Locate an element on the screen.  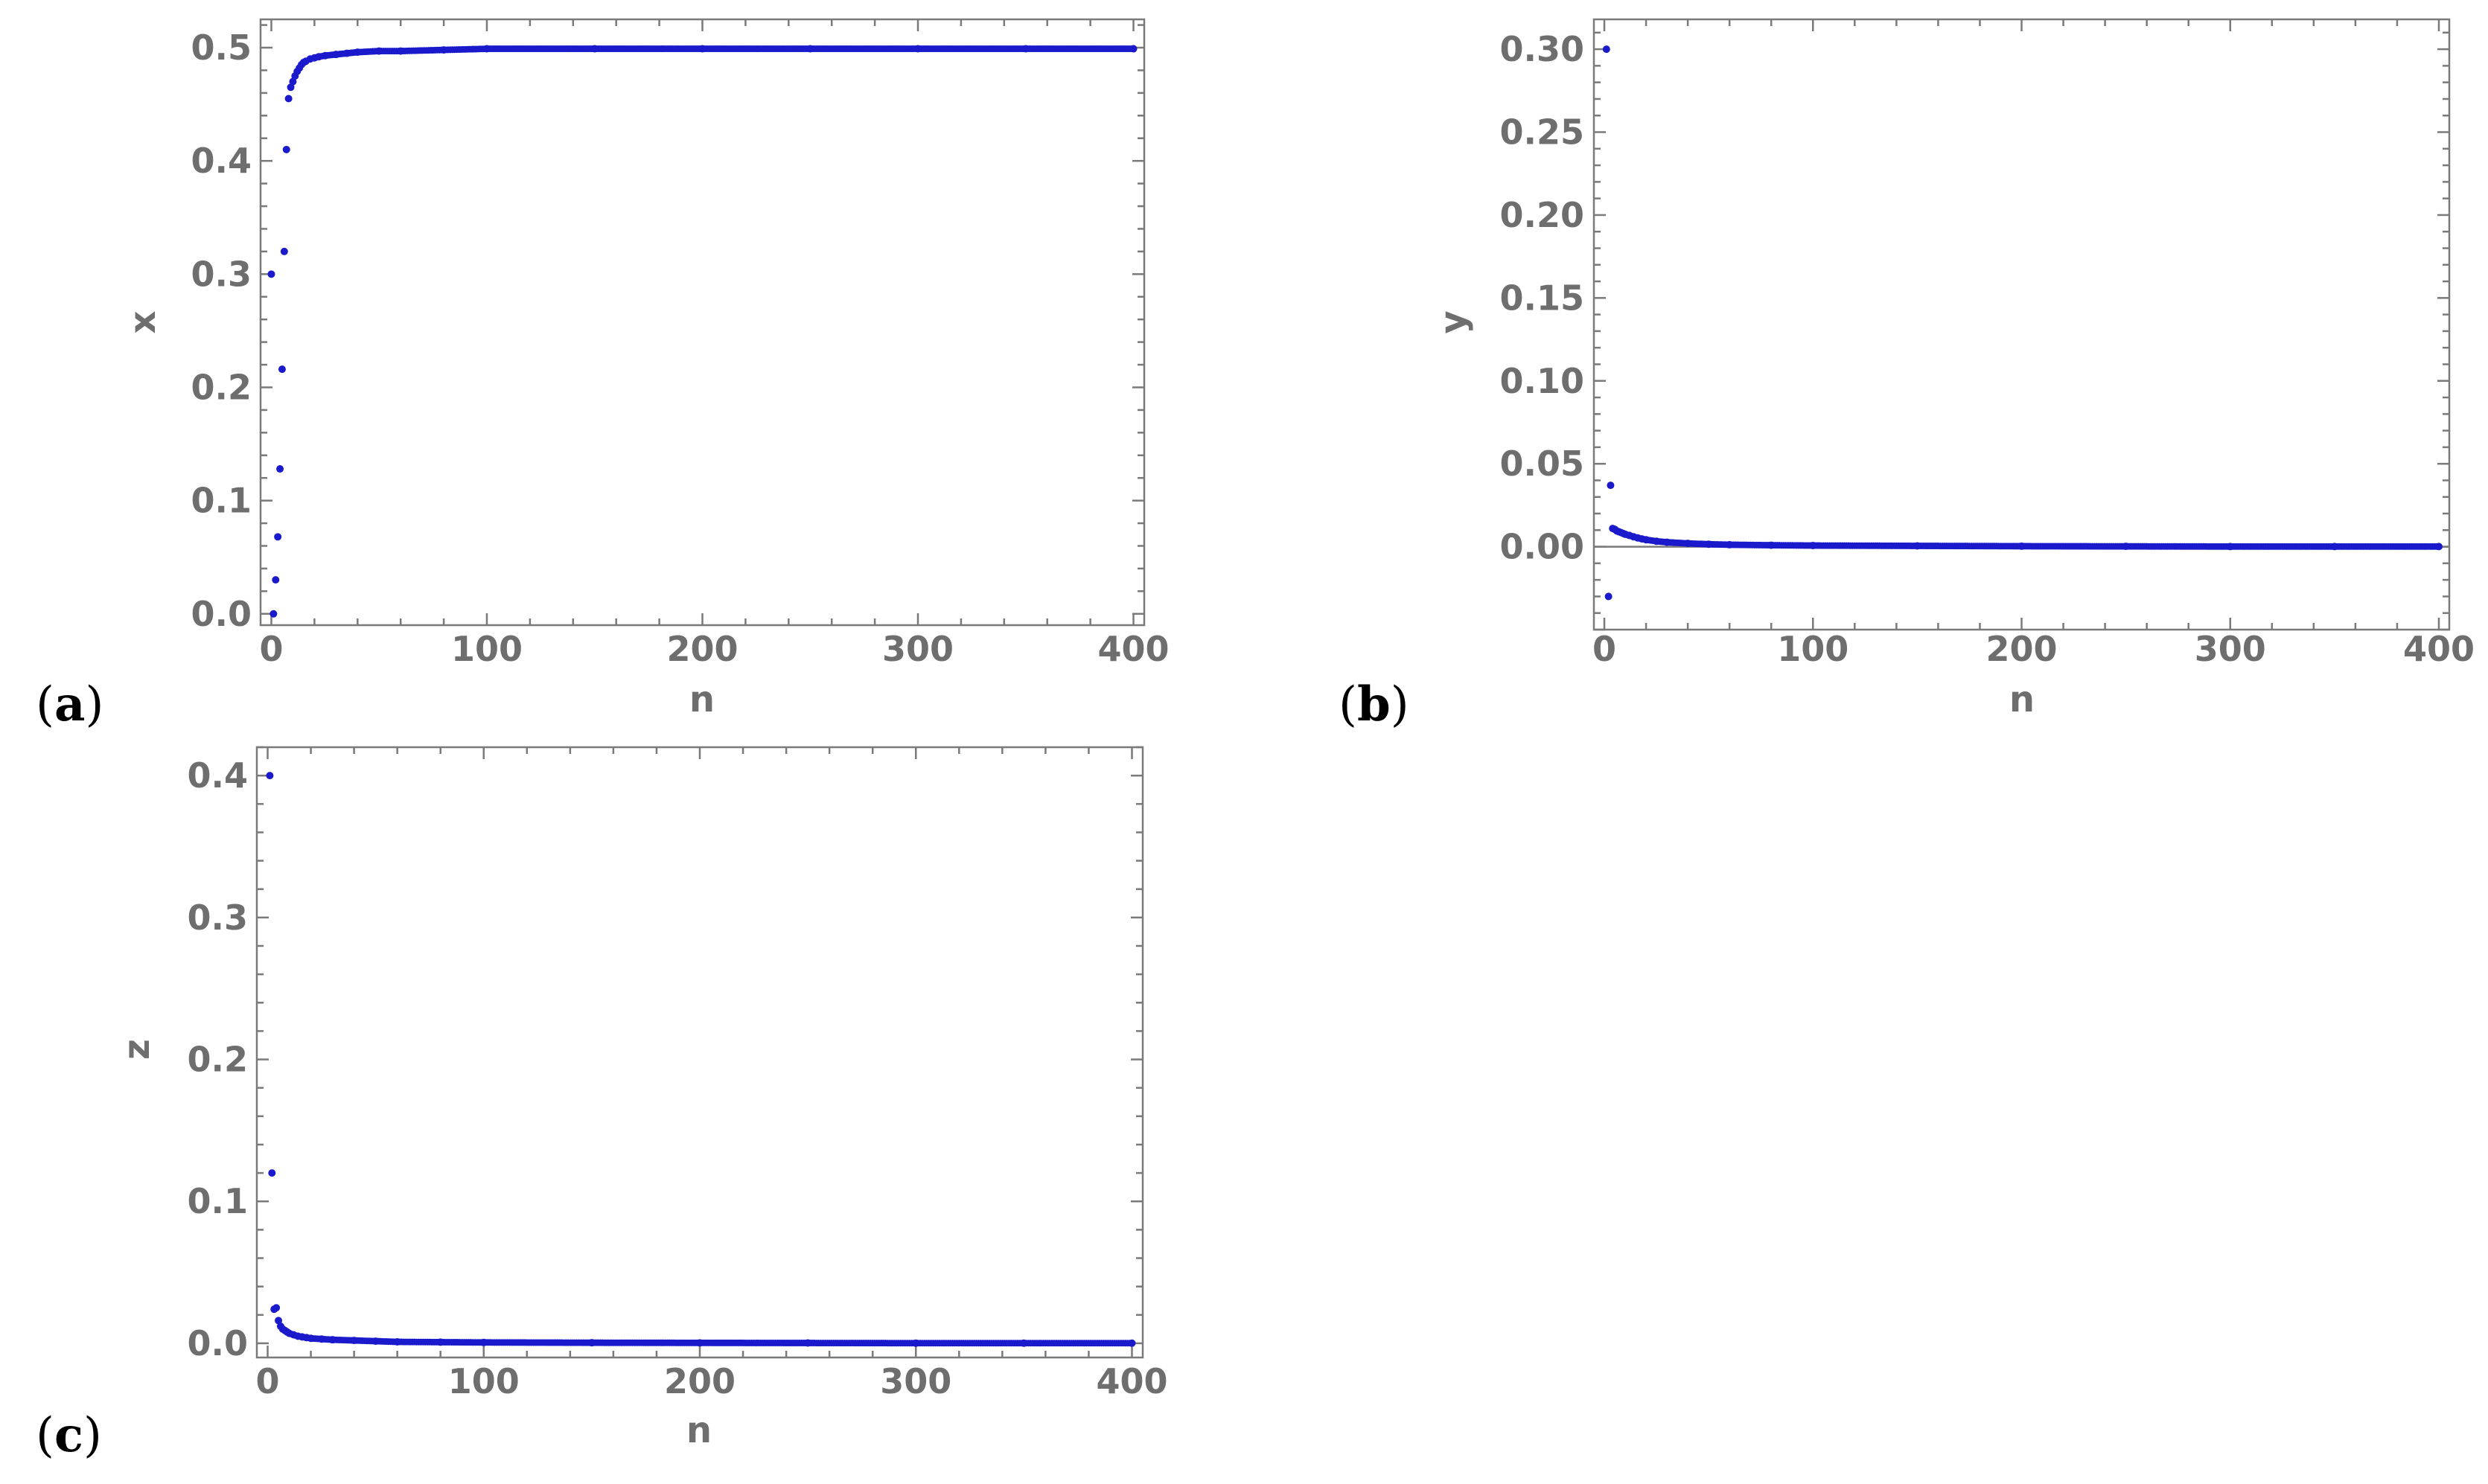
panel-c-frame is located at coordinates (699, 1052).